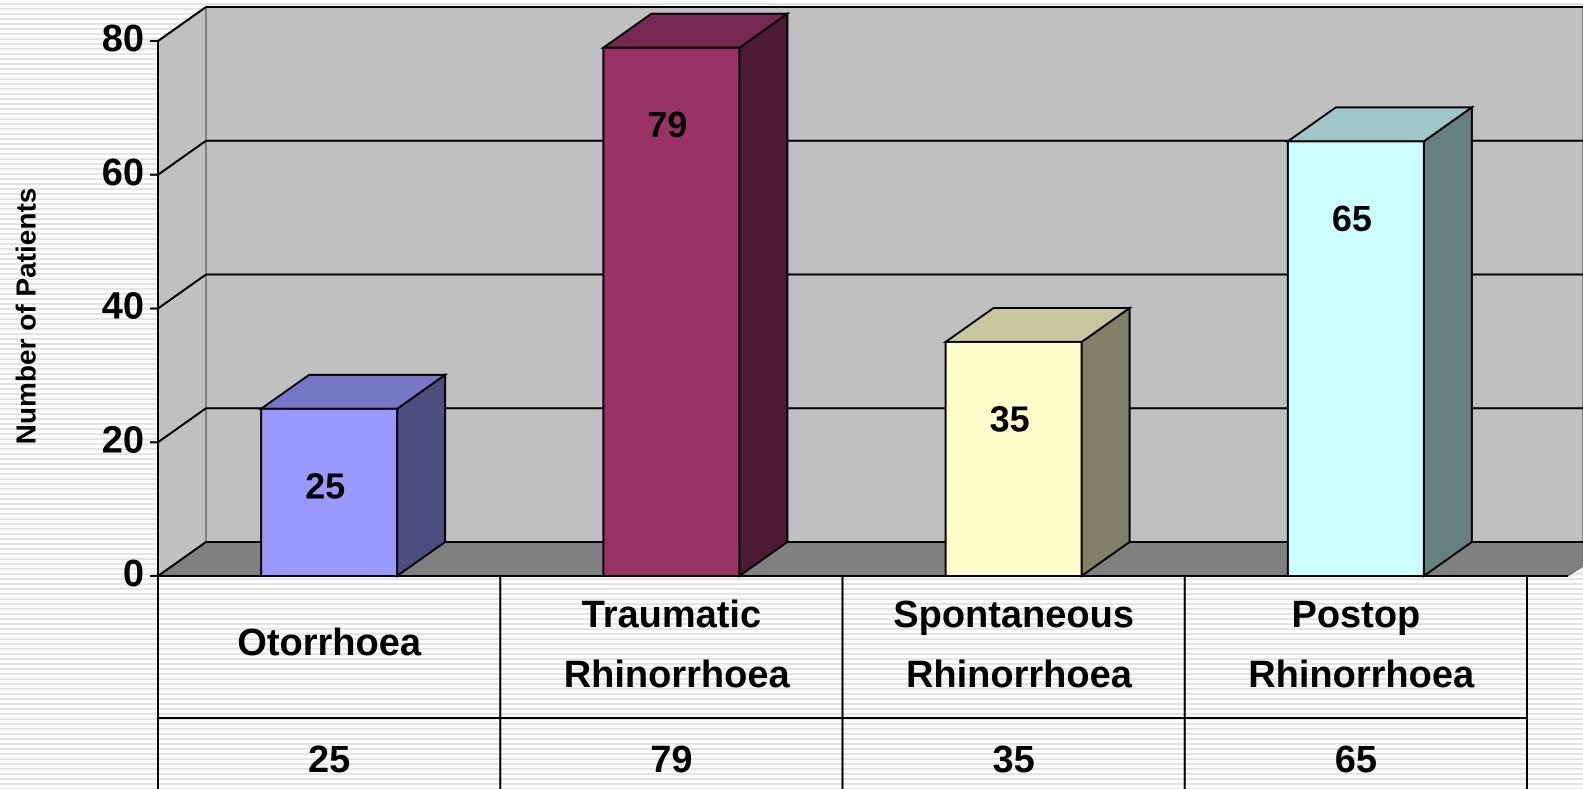  Describe the element at coordinates (1010, 418) in the screenshot. I see `data-label: 35` at that location.